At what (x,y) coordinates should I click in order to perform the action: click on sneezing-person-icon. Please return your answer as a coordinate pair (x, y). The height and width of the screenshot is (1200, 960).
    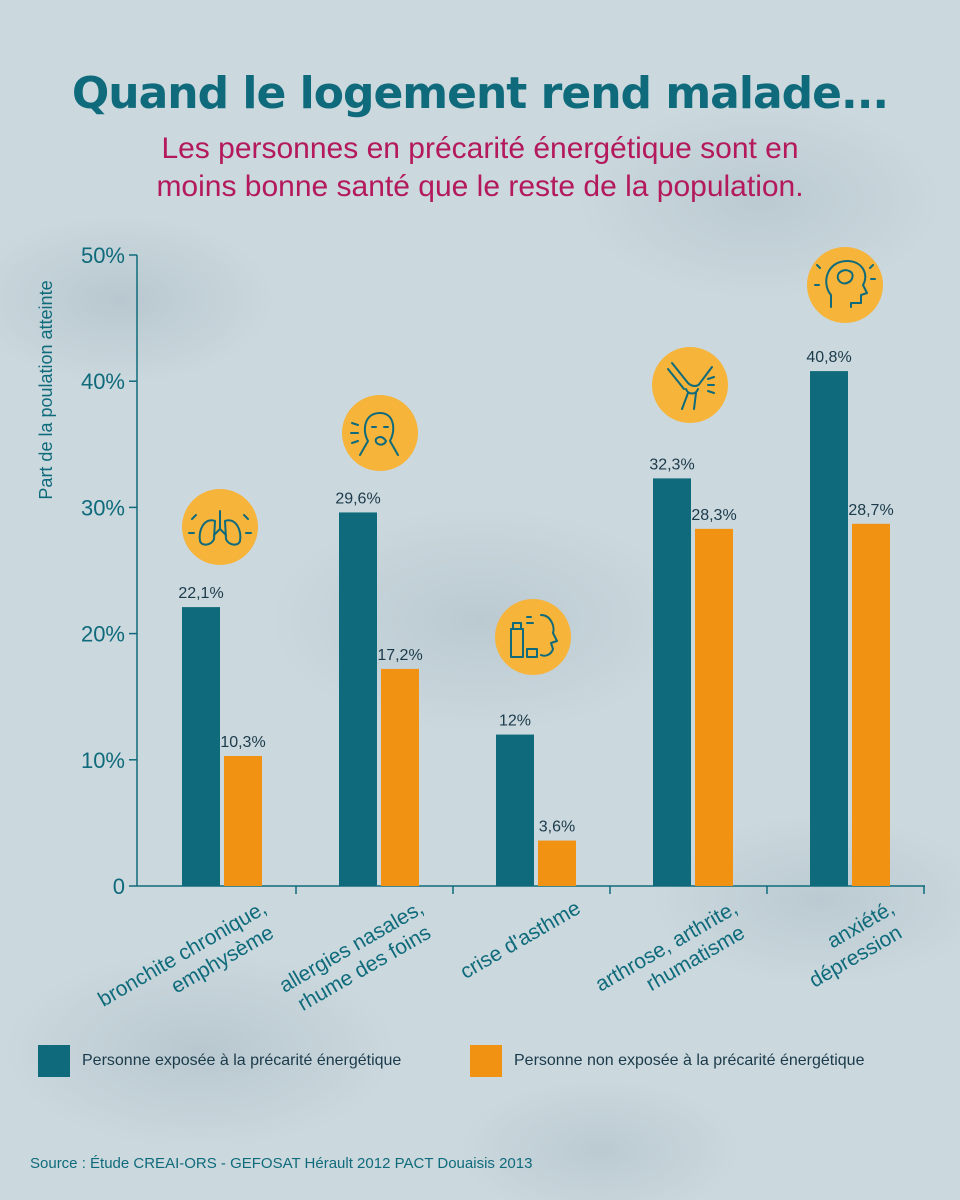
    Looking at the image, I should click on (380, 433).